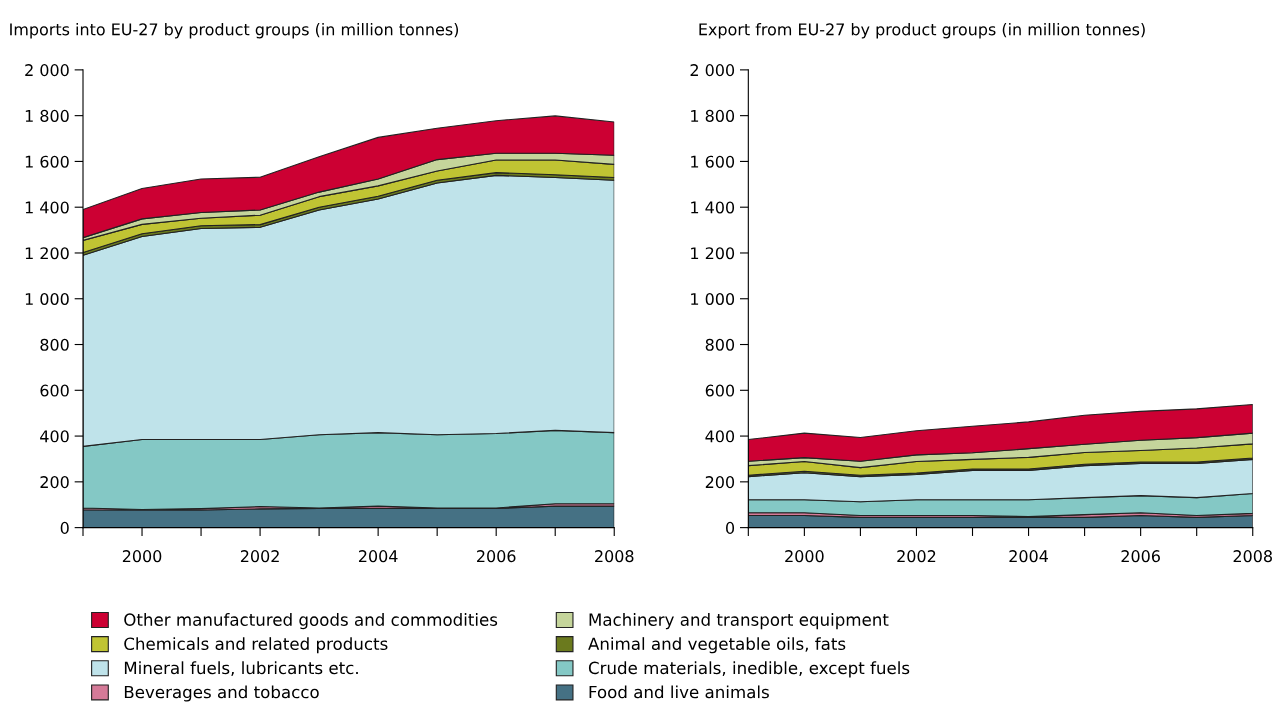 This screenshot has height=713, width=1277. Describe the element at coordinates (922, 31) in the screenshot. I see `chart-title: Export from EU-27 by product groups (in million tonnes)` at that location.